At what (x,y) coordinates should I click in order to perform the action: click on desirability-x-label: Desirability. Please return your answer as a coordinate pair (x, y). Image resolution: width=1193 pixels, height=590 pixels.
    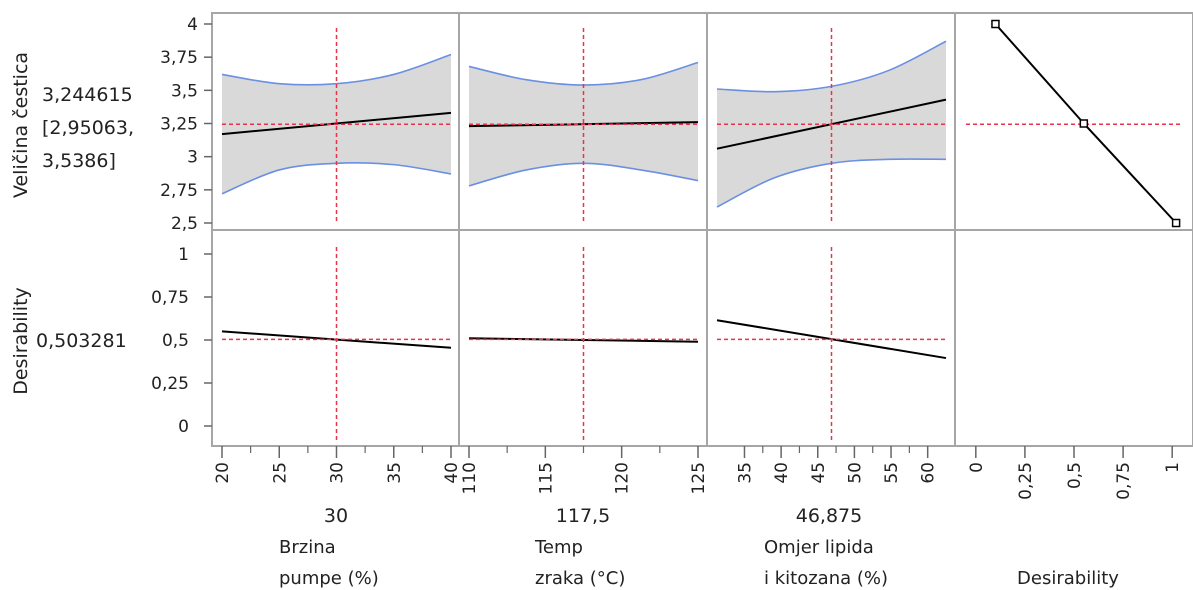
    Looking at the image, I should click on (1068, 578).